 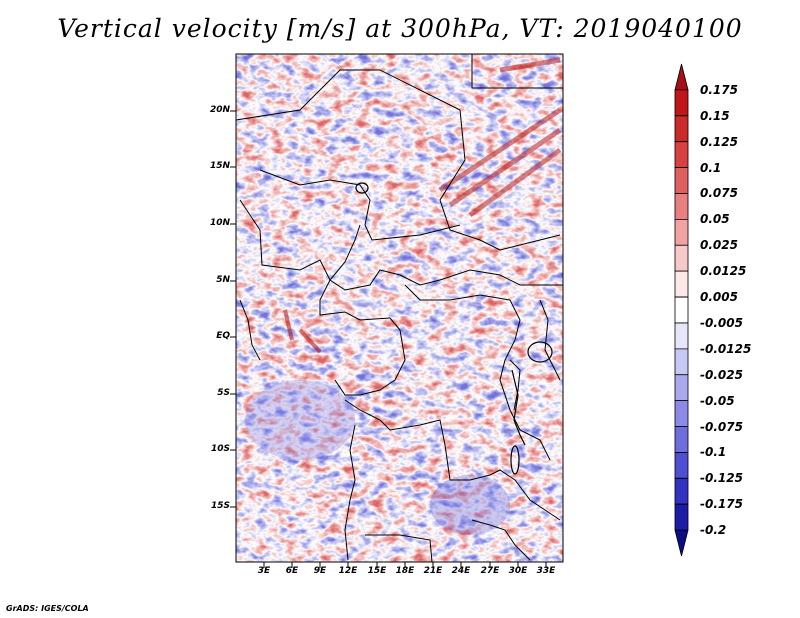 What do you see at coordinates (719, 141) in the screenshot?
I see `colorbar-label: 0.125` at bounding box center [719, 141].